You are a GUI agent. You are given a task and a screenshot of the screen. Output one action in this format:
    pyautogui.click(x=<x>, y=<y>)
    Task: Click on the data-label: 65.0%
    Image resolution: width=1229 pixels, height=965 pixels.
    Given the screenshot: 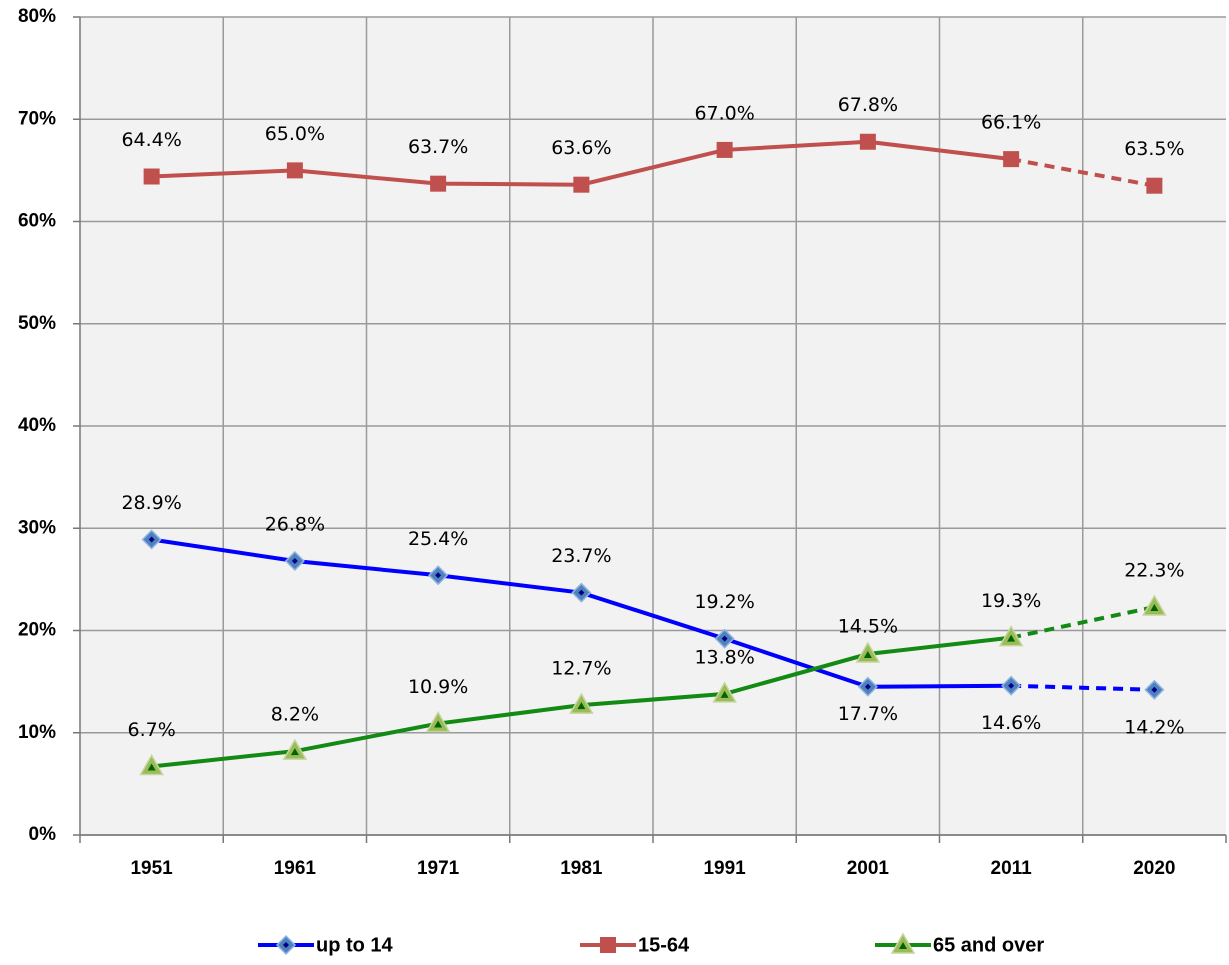 What is the action you would take?
    pyautogui.click(x=295, y=134)
    